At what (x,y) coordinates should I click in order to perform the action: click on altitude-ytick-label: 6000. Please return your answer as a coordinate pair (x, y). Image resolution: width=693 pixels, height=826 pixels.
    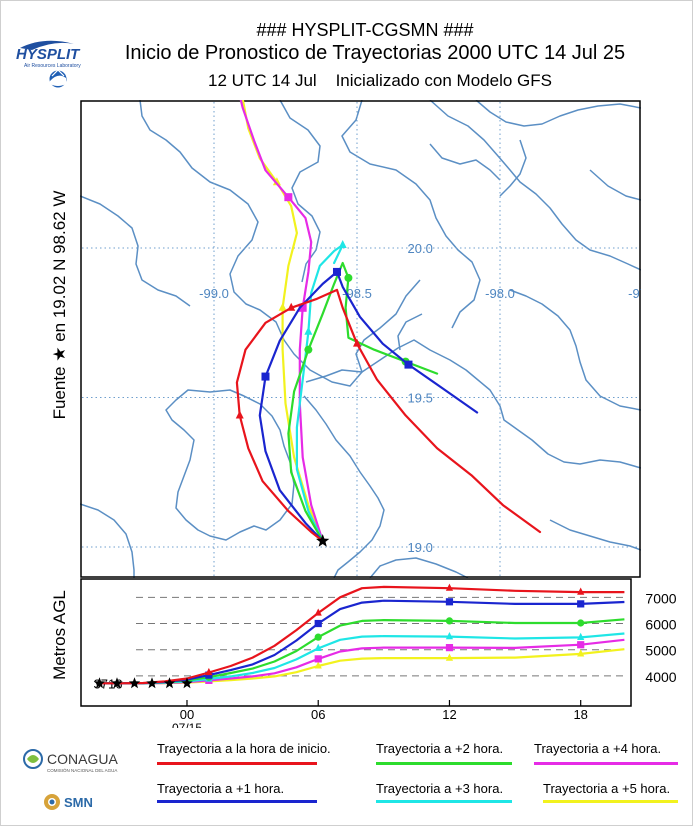
    Looking at the image, I should click on (660, 625).